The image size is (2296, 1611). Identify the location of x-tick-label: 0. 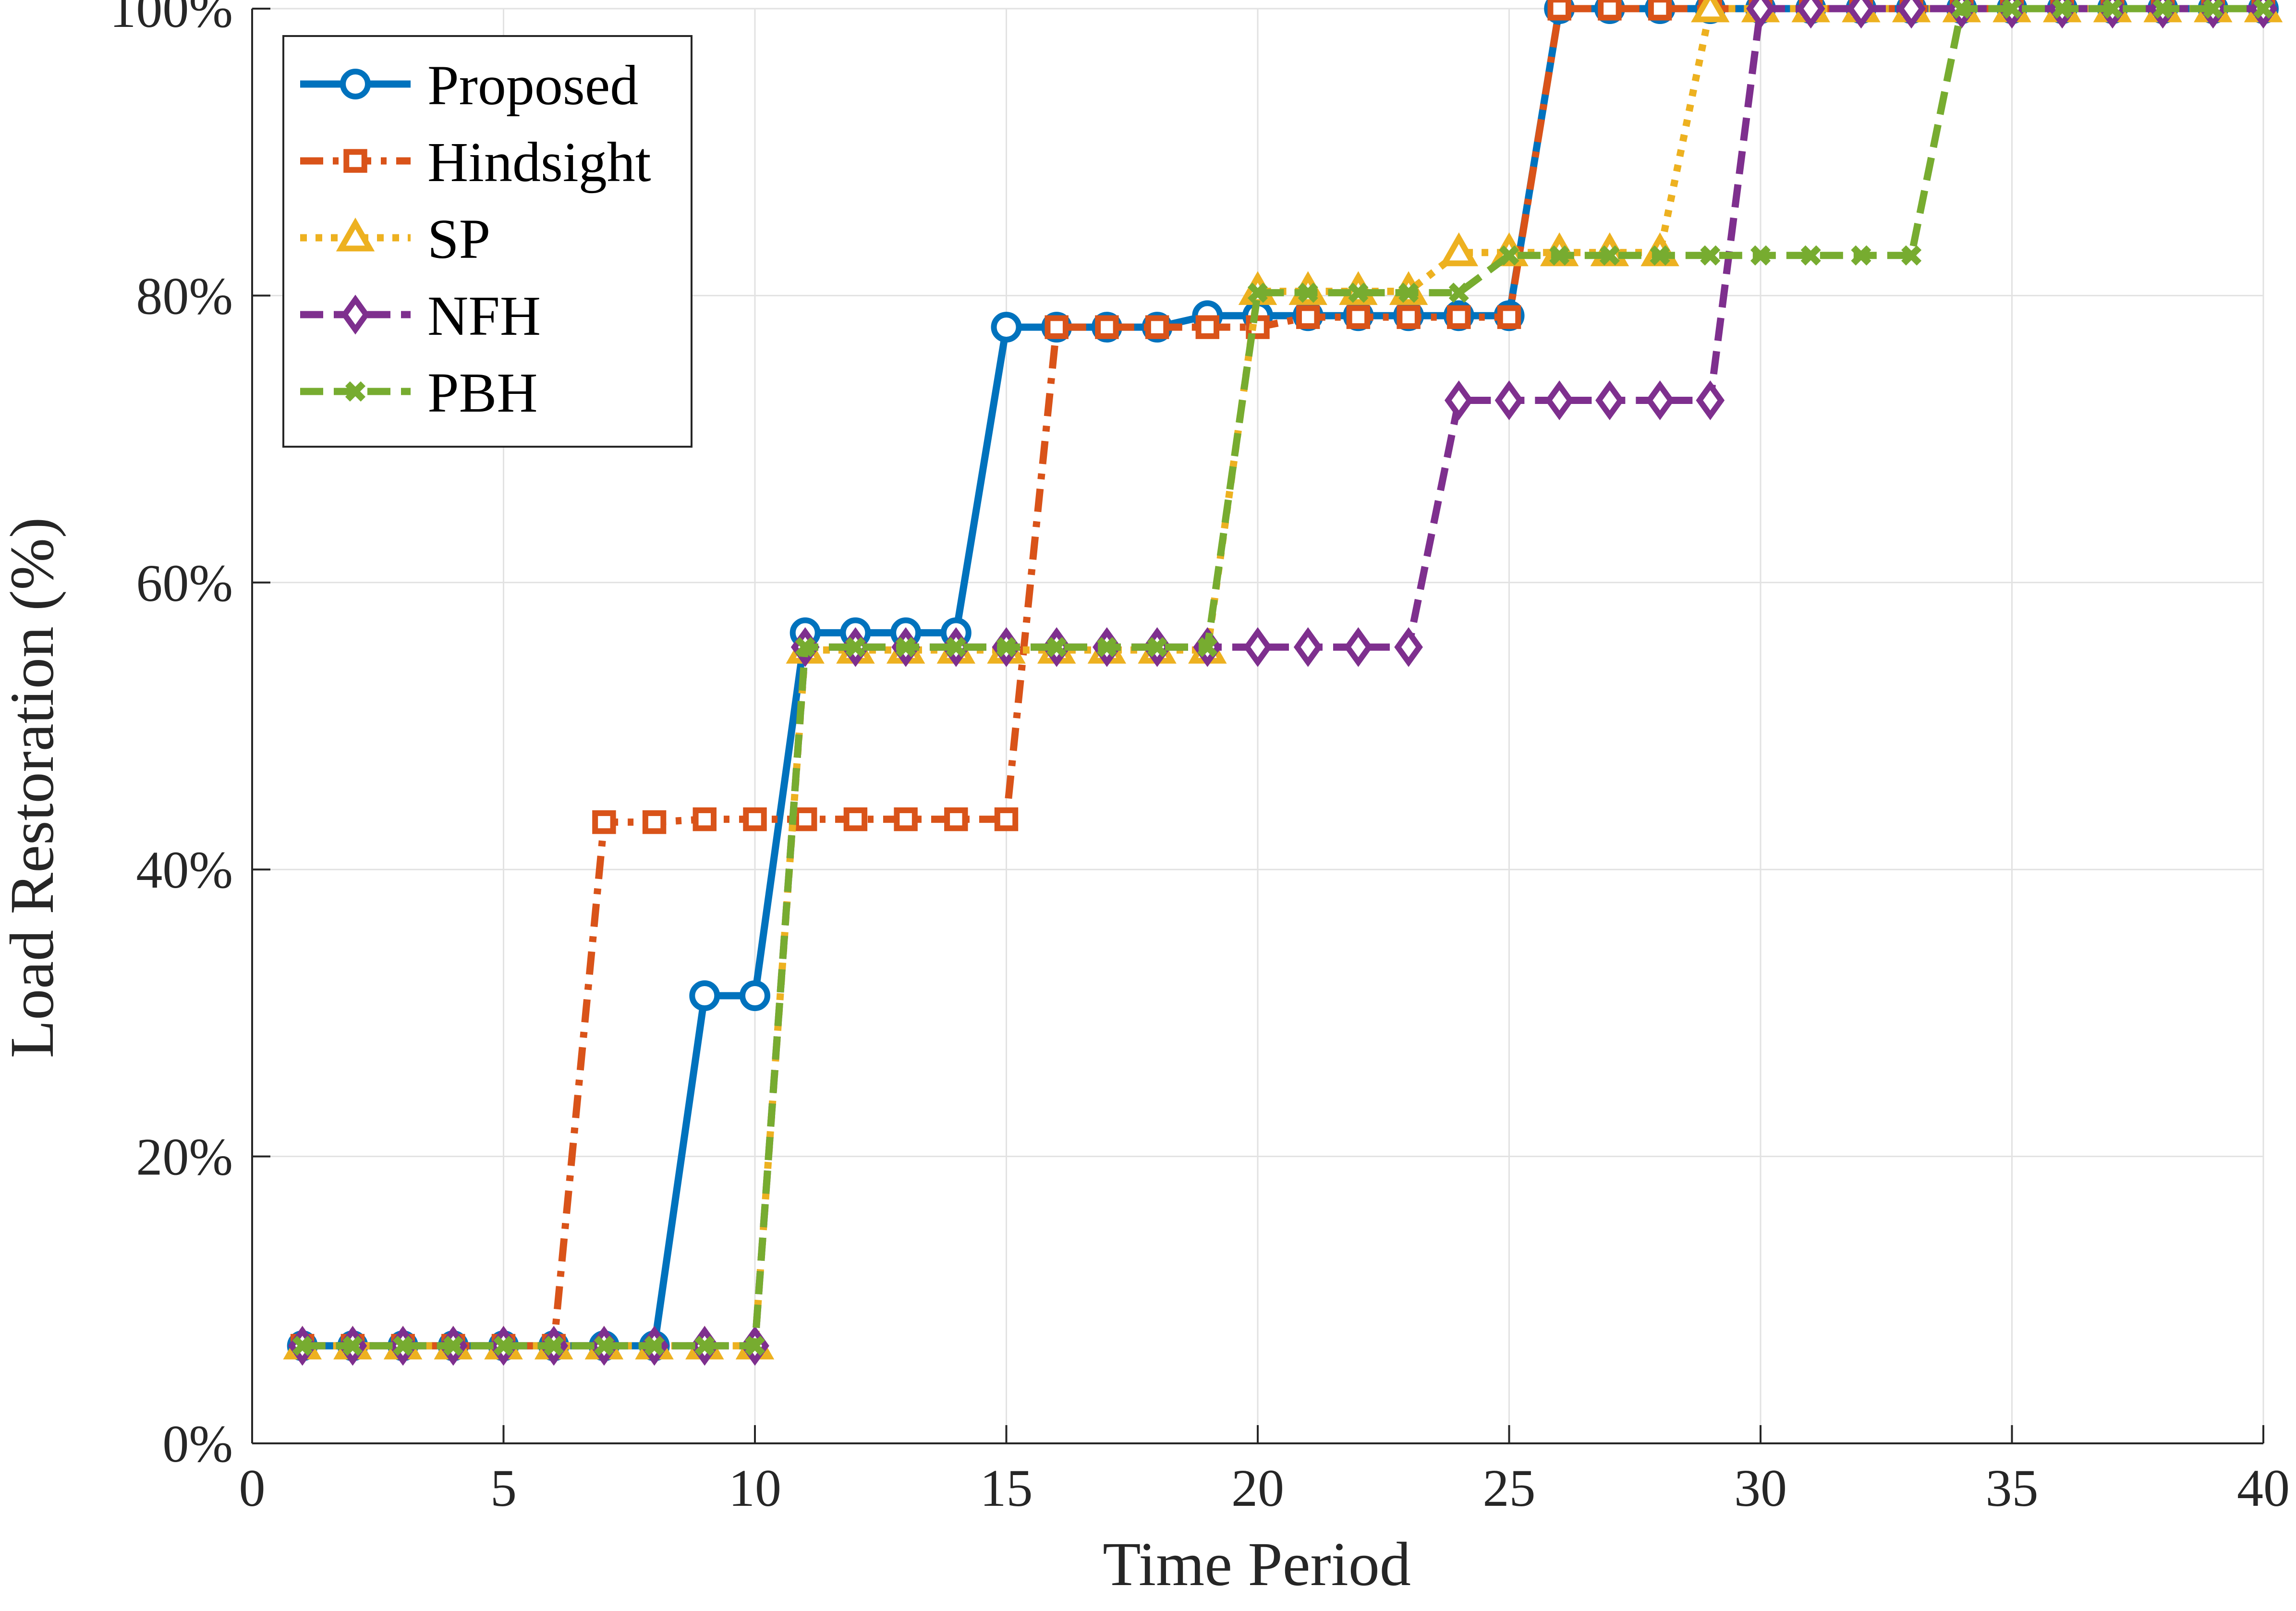
(253, 1488).